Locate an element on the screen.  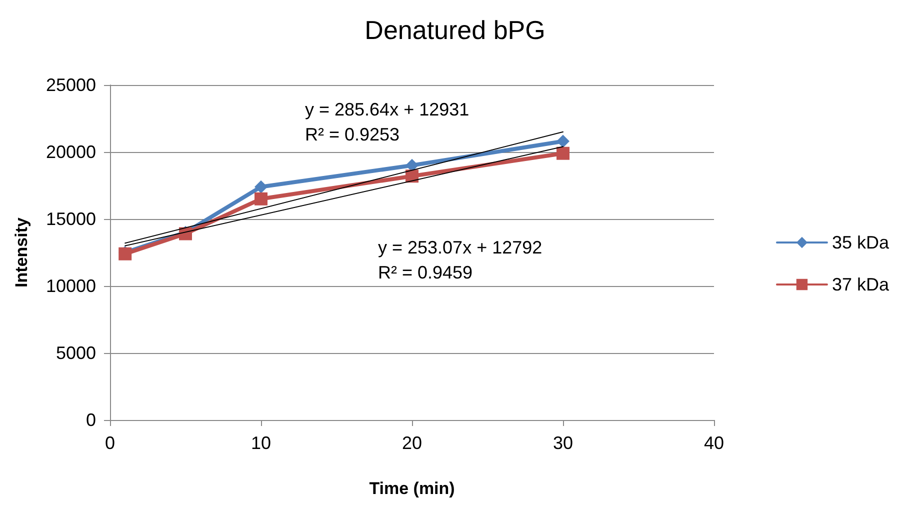
y-tick-label: 5000 is located at coordinates (76, 353).